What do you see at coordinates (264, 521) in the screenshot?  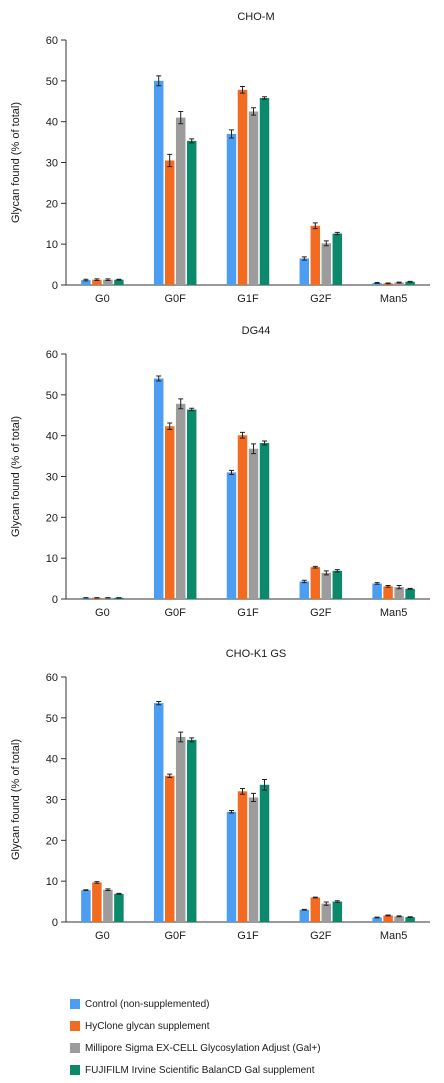 I see `chart-2-bar-g1f-fujifilm` at bounding box center [264, 521].